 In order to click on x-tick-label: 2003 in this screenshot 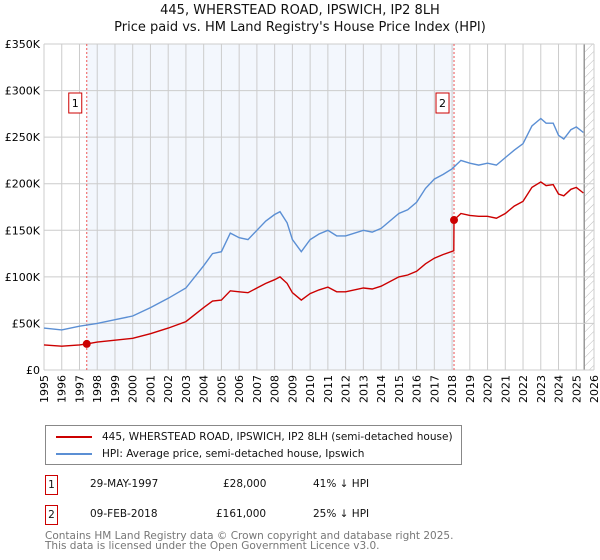, I will do `click(186, 389)`.